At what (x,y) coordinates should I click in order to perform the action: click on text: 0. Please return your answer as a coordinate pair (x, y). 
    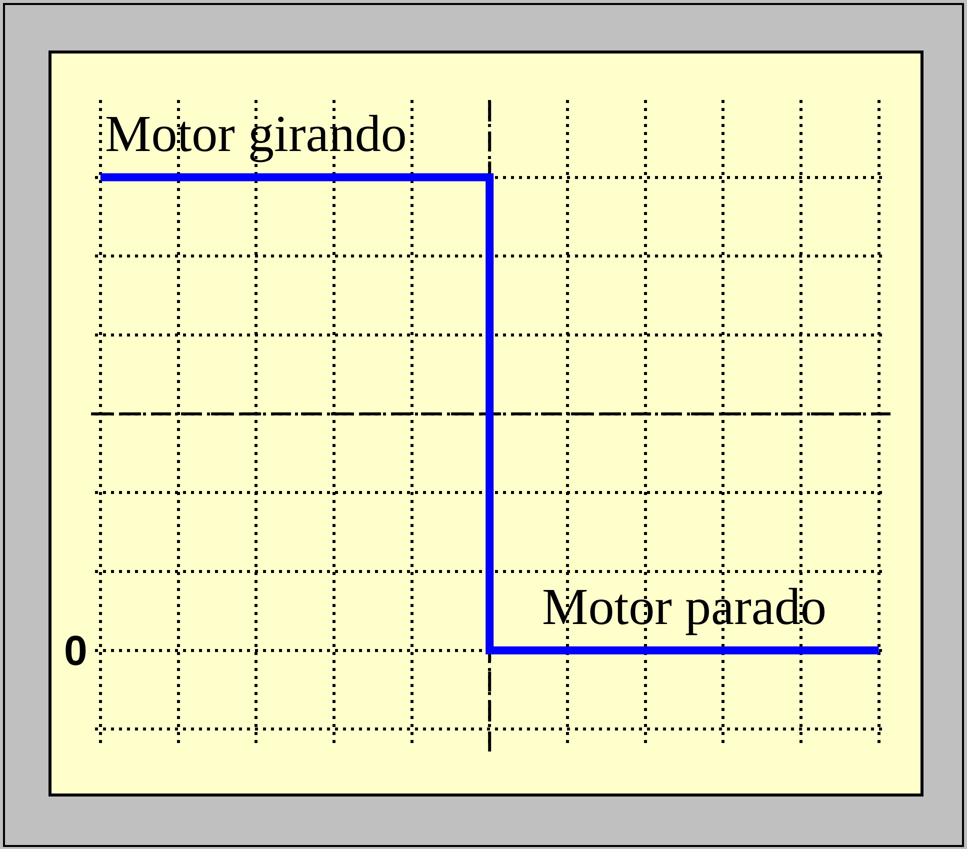
    Looking at the image, I should click on (76, 650).